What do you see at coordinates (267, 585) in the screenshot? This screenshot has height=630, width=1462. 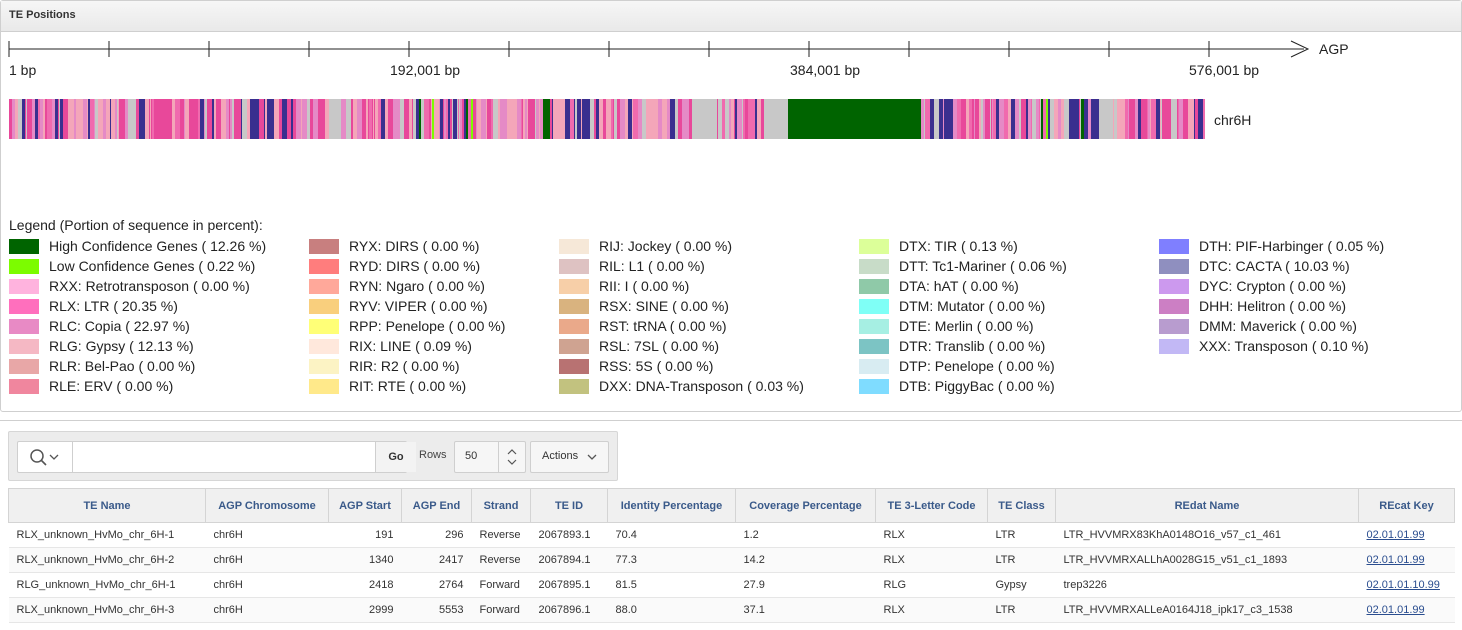 I see `table-cell: chr6H` at bounding box center [267, 585].